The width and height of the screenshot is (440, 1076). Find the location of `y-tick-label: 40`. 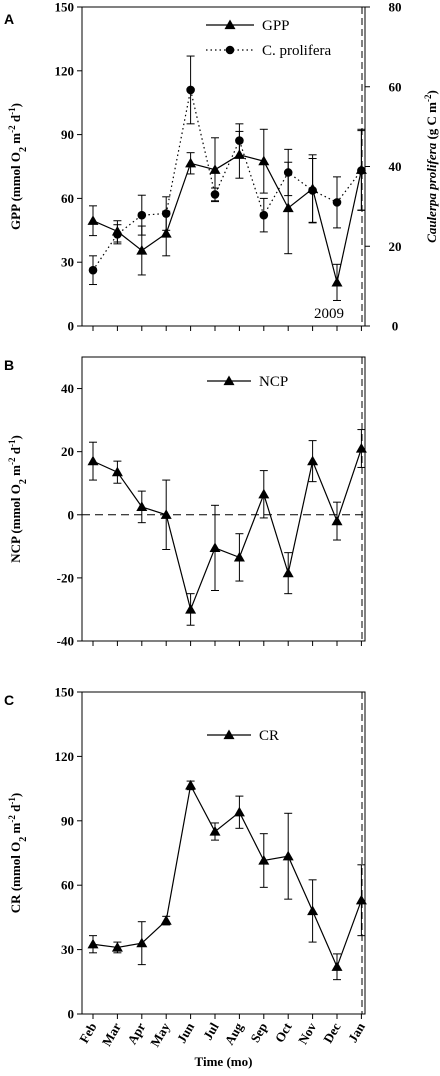

y-tick-label: 40 is located at coordinates (67, 388).